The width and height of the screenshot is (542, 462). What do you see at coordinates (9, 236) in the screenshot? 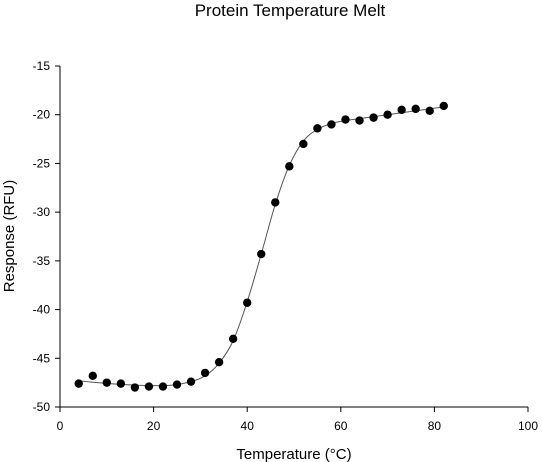
I see `y-axis-label: Response (RFU)` at bounding box center [9, 236].